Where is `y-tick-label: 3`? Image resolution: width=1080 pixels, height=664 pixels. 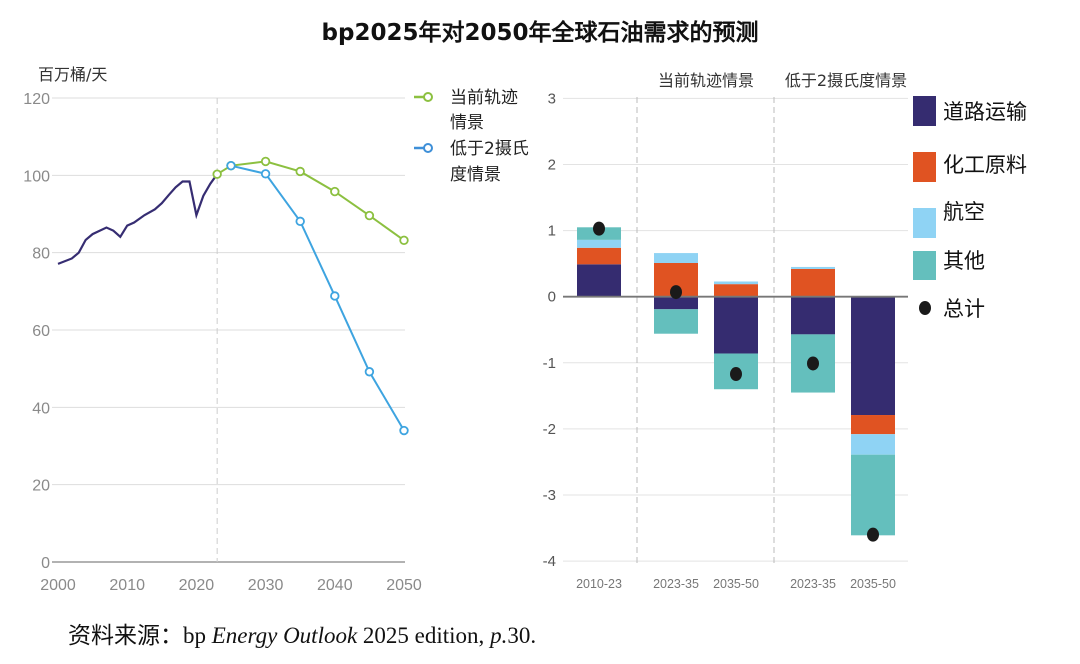
y-tick-label: 3 is located at coordinates (552, 98).